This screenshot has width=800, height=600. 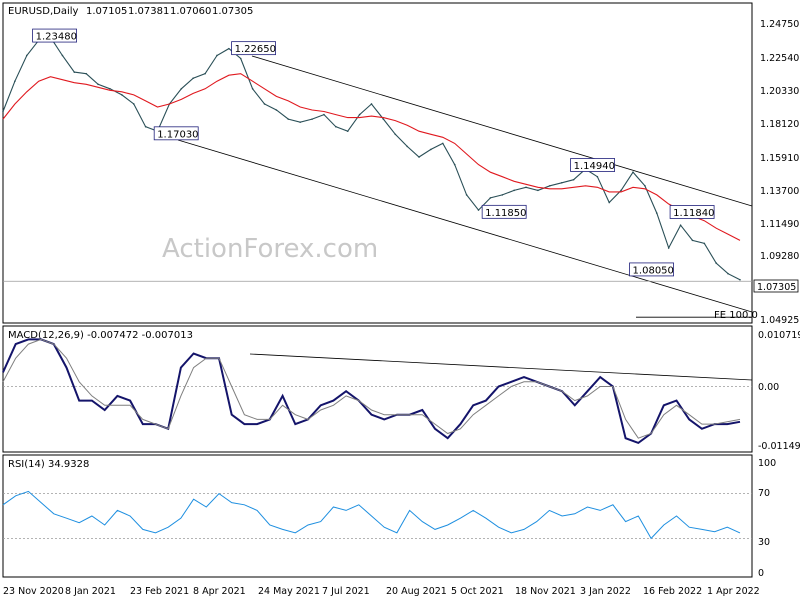 What do you see at coordinates (733, 591) in the screenshot?
I see `x-tick: 1 Apr 2022` at bounding box center [733, 591].